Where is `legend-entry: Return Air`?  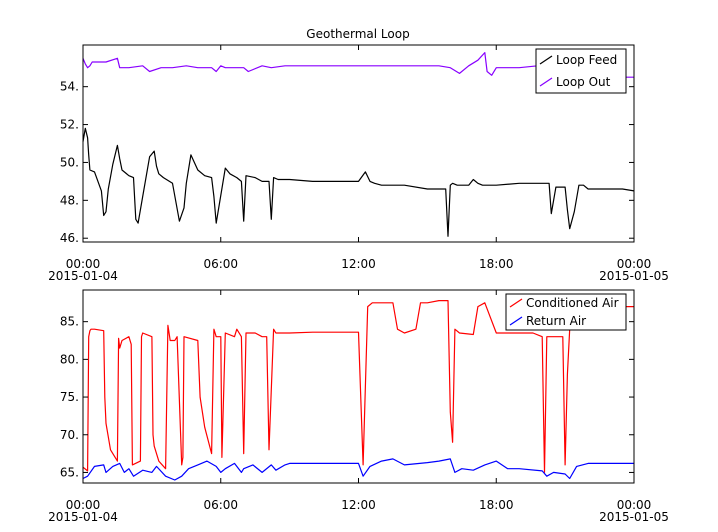 legend-entry: Return Air is located at coordinates (556, 321).